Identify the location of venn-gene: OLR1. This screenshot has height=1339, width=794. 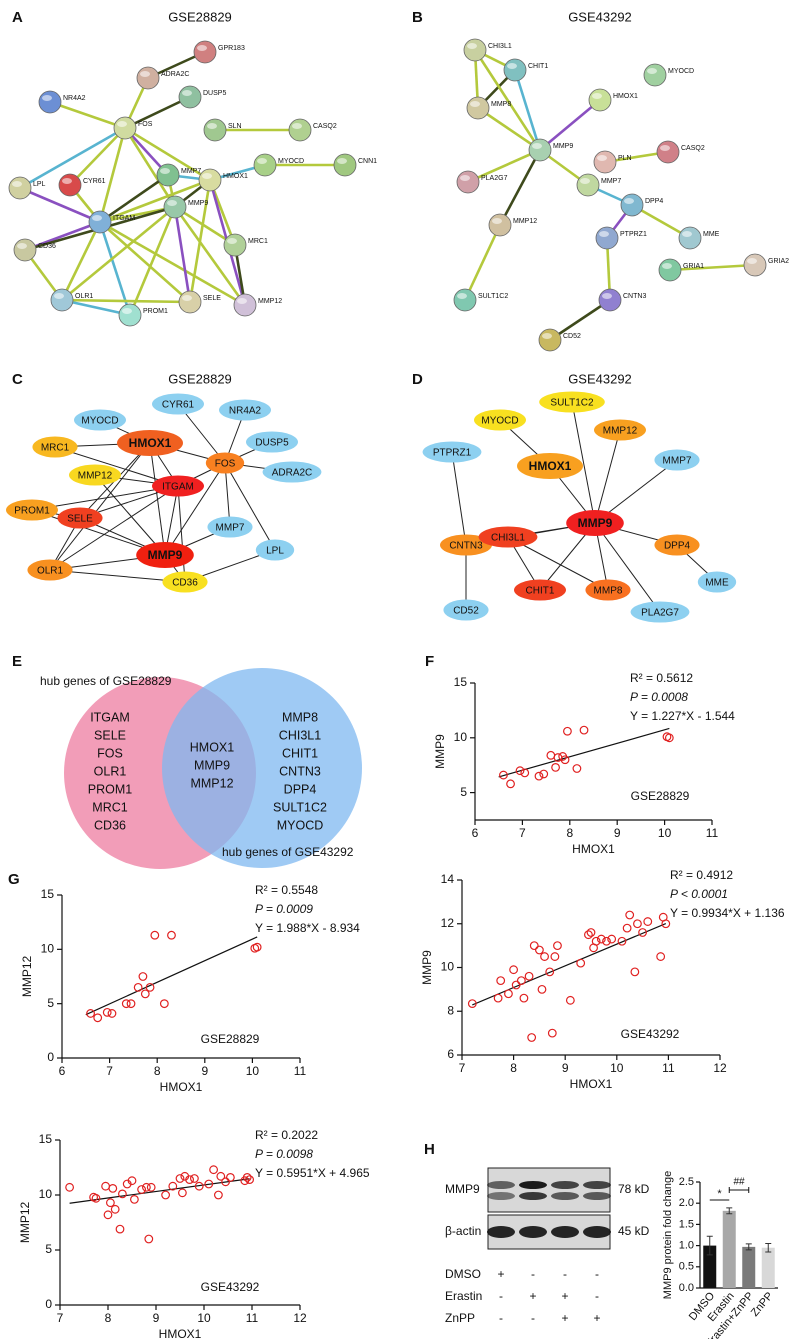
(110, 771).